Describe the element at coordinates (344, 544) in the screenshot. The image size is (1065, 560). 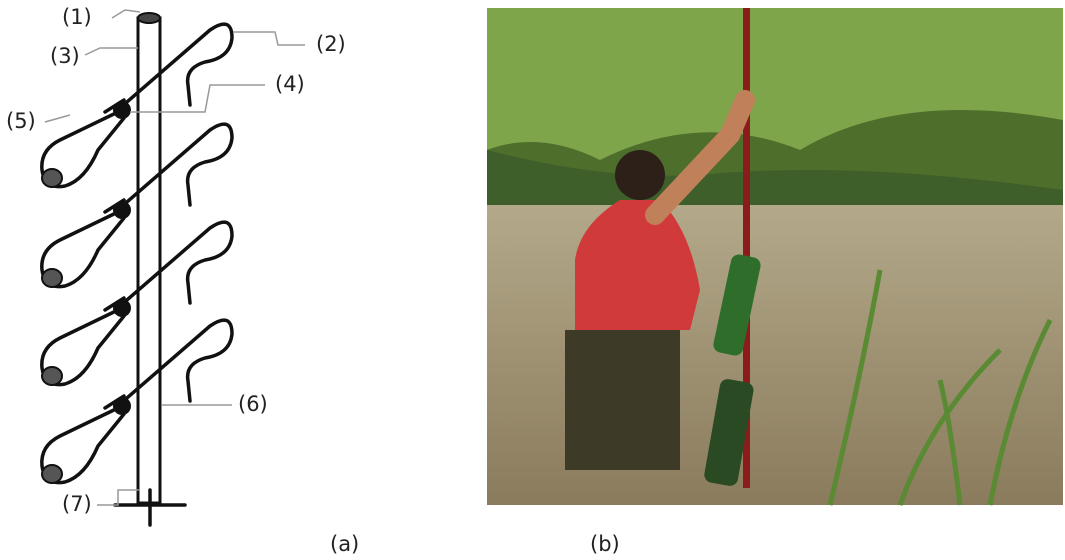
I see `panel-caption: (a)` at that location.